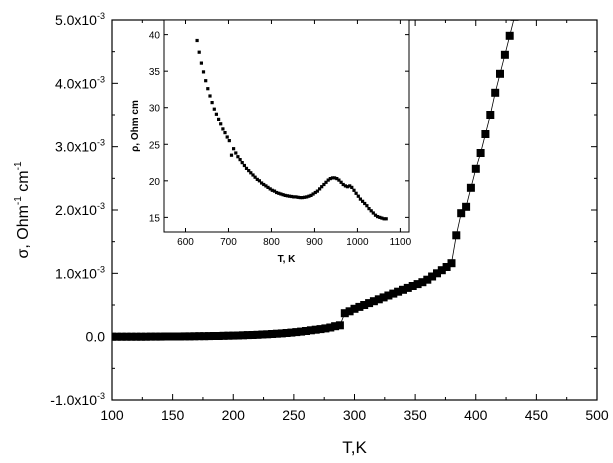  I want to click on inset-x-tick-label: 1000, so click(357, 242).